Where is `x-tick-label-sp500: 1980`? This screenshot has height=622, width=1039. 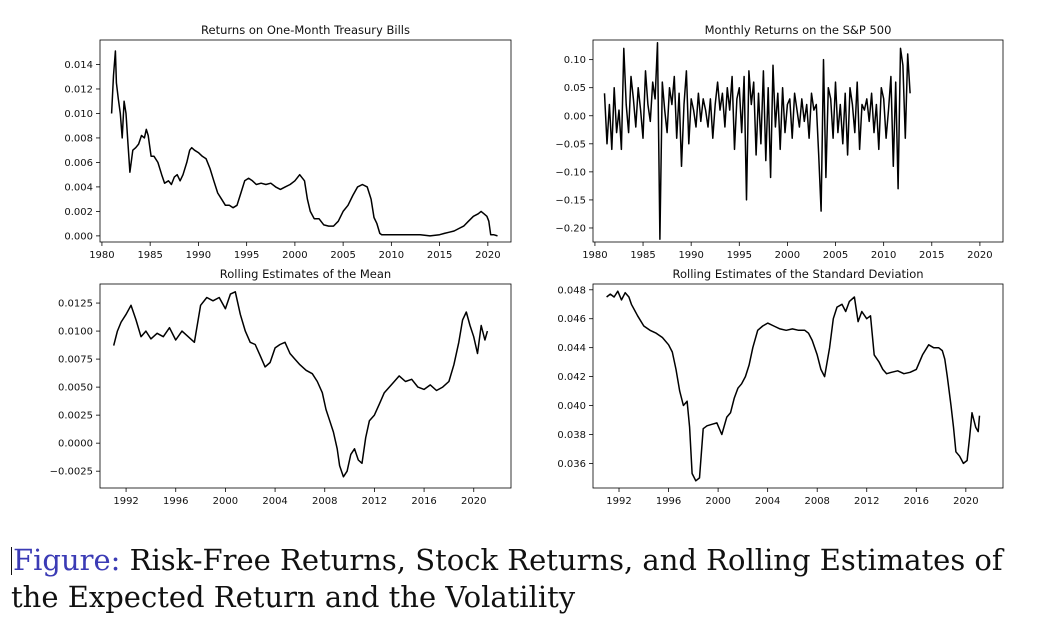 x-tick-label-sp500: 1980 is located at coordinates (594, 255).